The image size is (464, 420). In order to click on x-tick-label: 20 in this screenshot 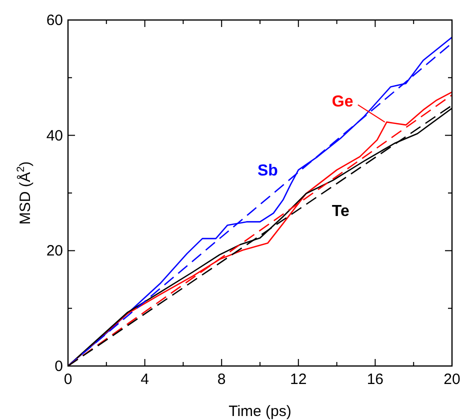, I will do `click(452, 379)`.